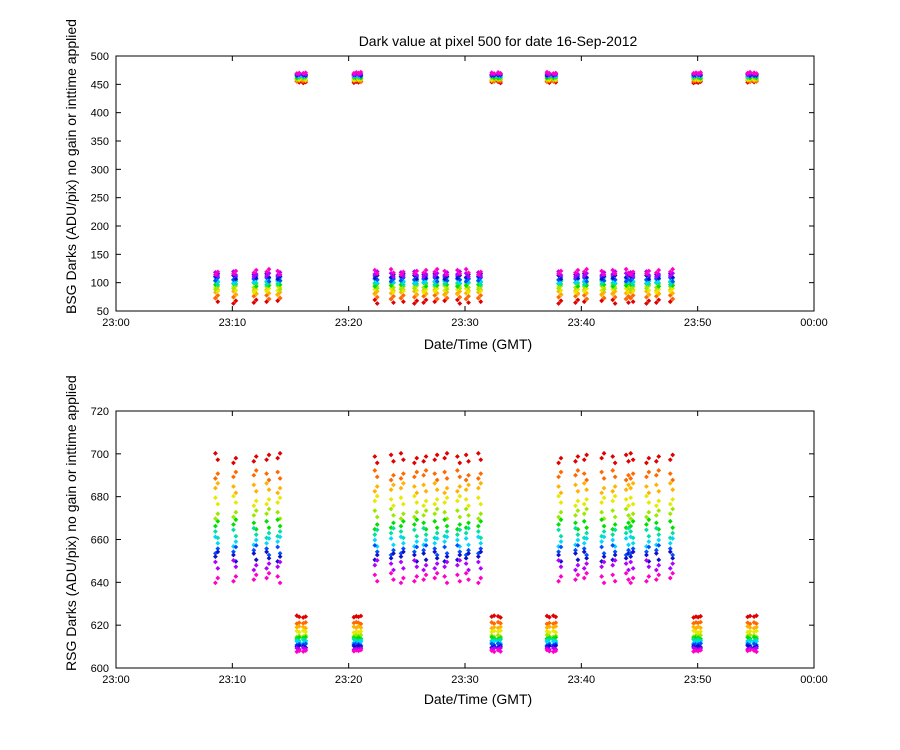 This screenshot has width=900, height=750. I want to click on bottom-x-axis-label: Date/Time (GMT), so click(478, 699).